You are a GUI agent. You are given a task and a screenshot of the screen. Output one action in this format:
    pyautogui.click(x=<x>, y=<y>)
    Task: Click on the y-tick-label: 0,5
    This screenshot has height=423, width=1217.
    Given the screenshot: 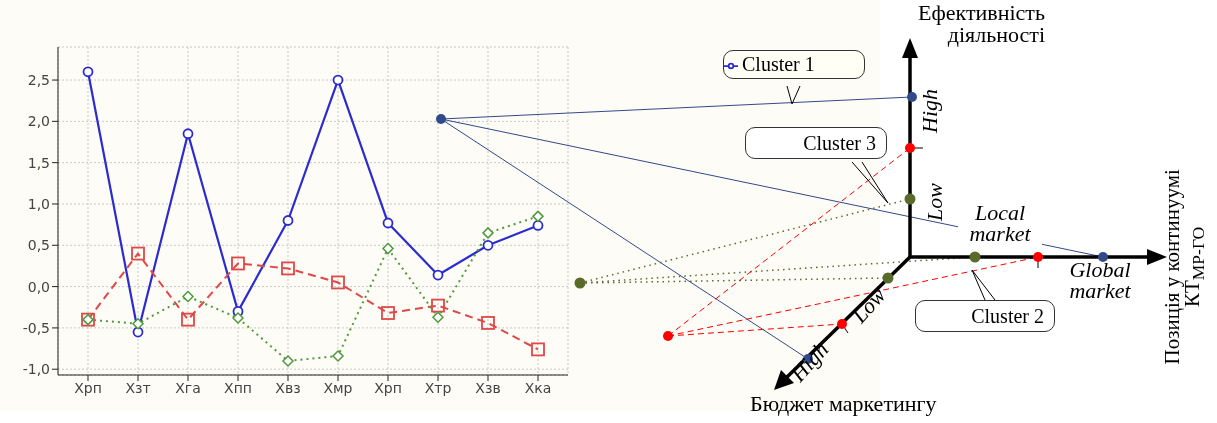 What is the action you would take?
    pyautogui.click(x=38, y=245)
    